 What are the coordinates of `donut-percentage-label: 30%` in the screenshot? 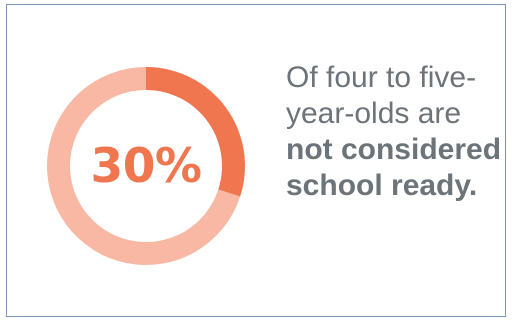 It's located at (146, 166).